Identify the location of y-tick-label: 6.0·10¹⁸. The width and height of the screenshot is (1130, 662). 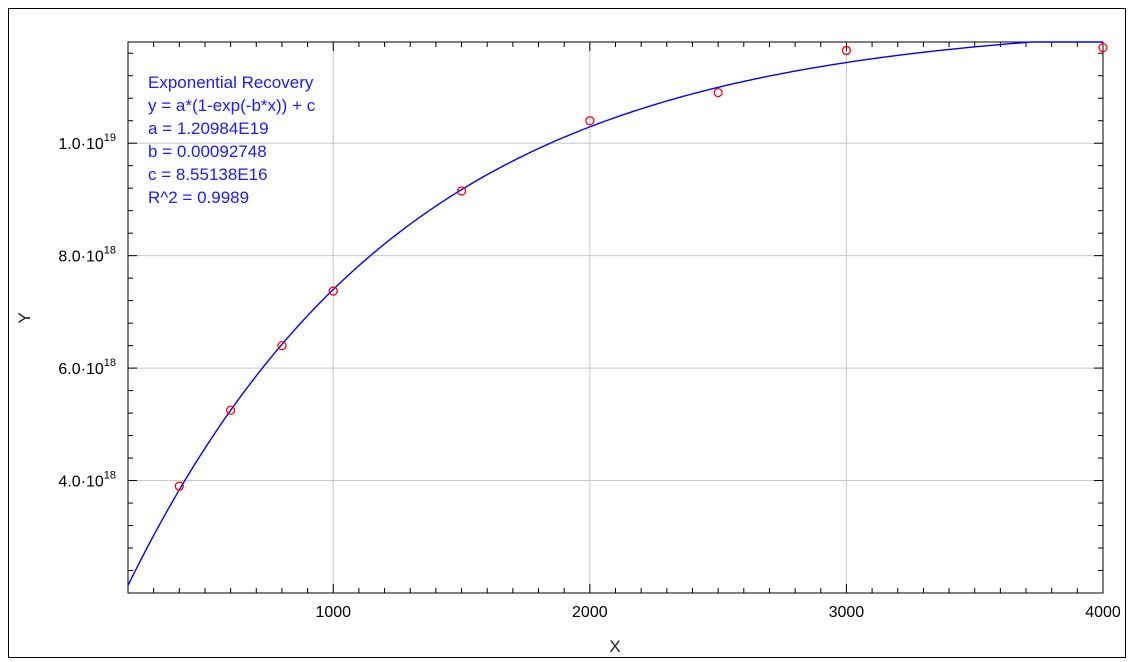
(87, 367).